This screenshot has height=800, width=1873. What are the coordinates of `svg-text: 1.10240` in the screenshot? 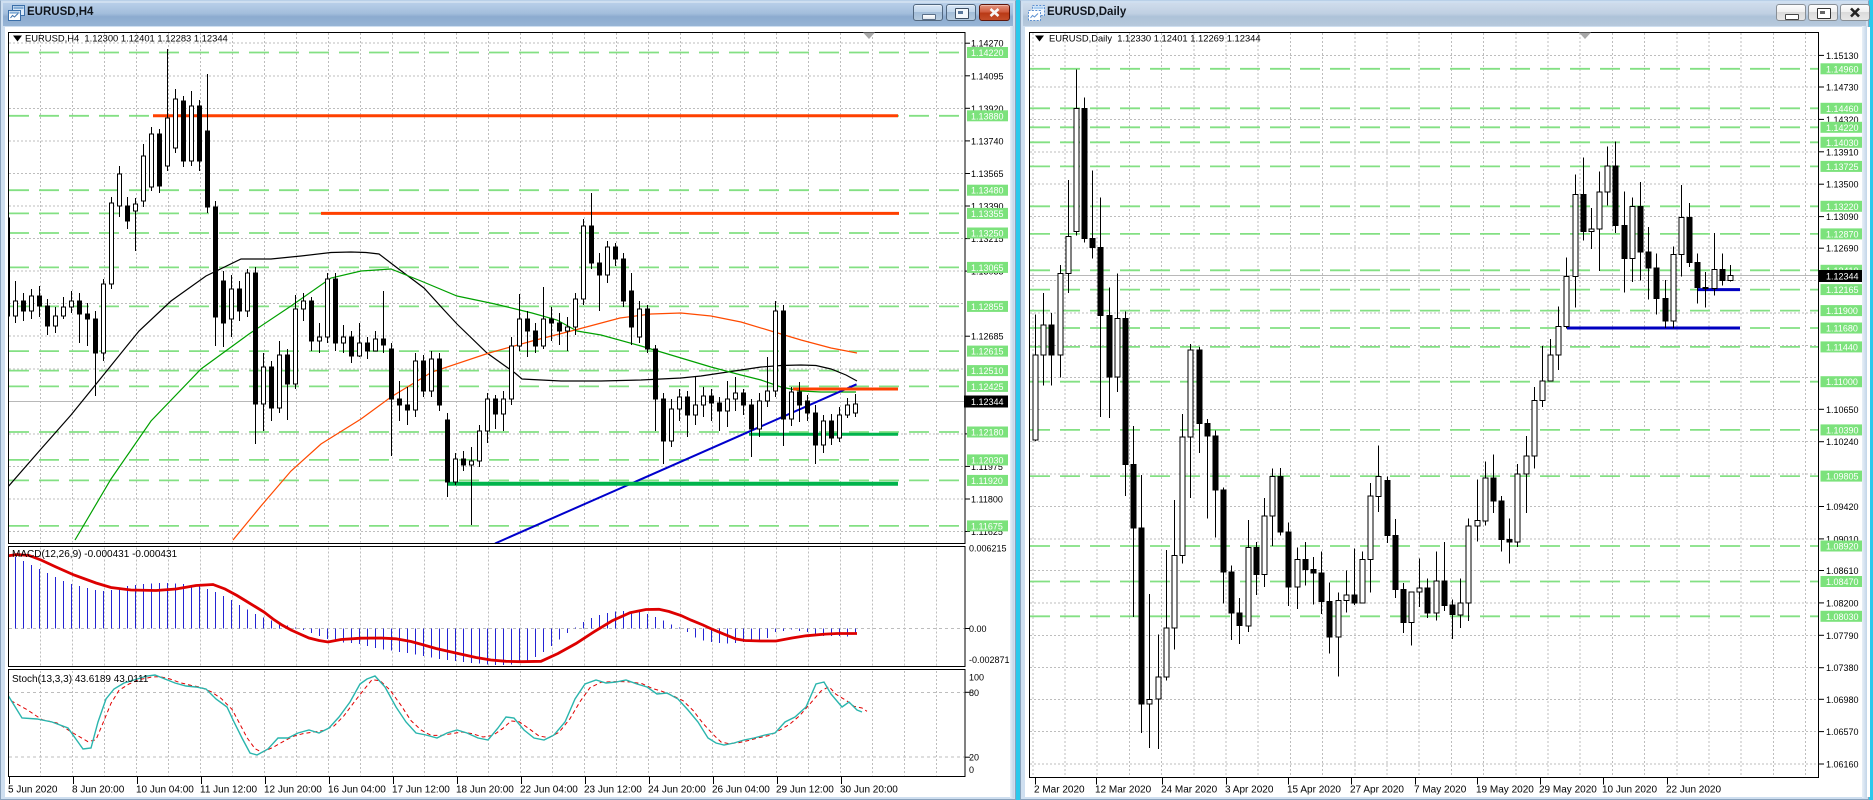 It's located at (1842, 442).